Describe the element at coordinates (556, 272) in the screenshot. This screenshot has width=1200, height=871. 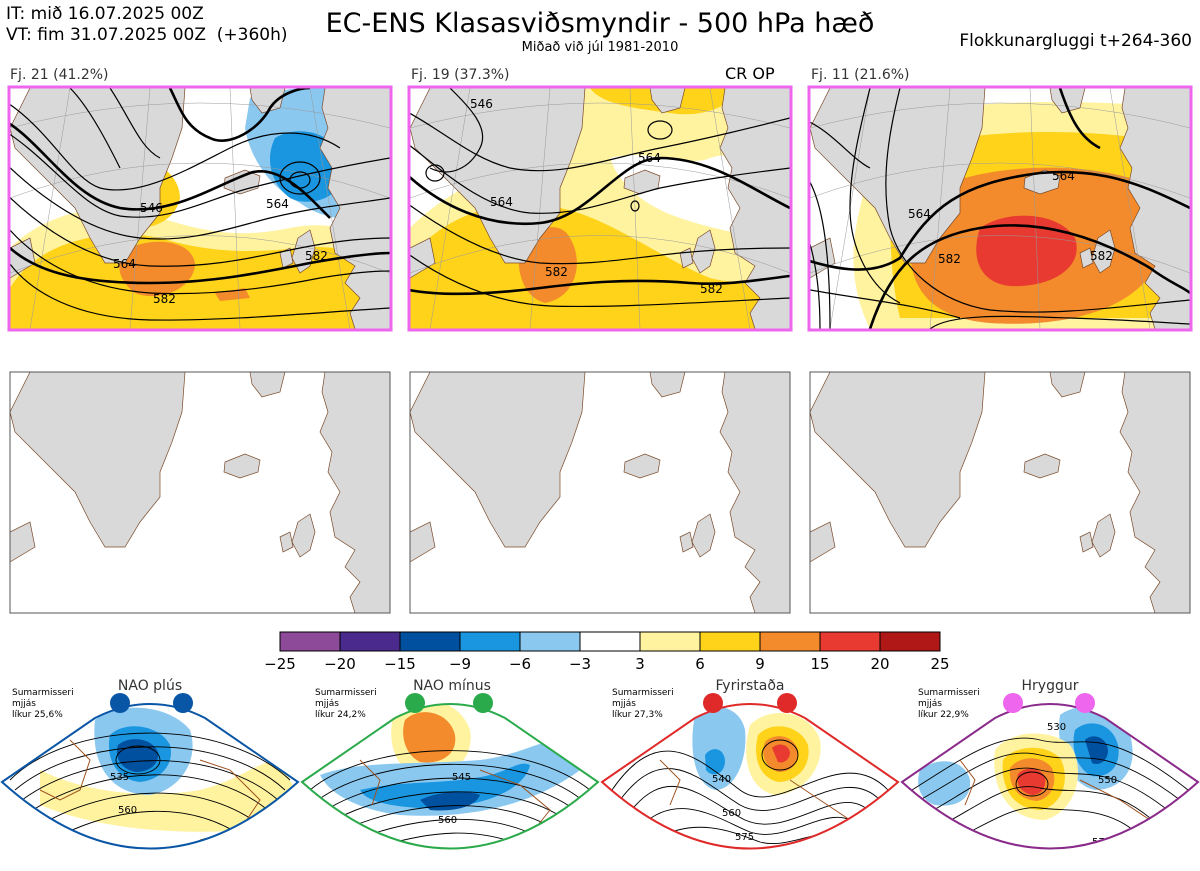
I see `cluster-2-contour-582a: 582` at that location.